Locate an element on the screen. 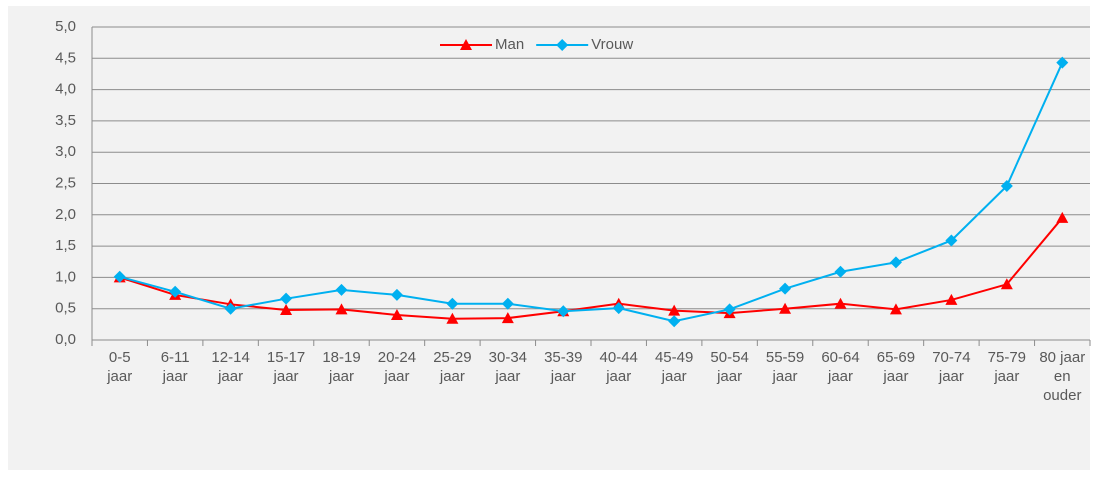  x-tick-label: 65-69 jaar is located at coordinates (896, 367).